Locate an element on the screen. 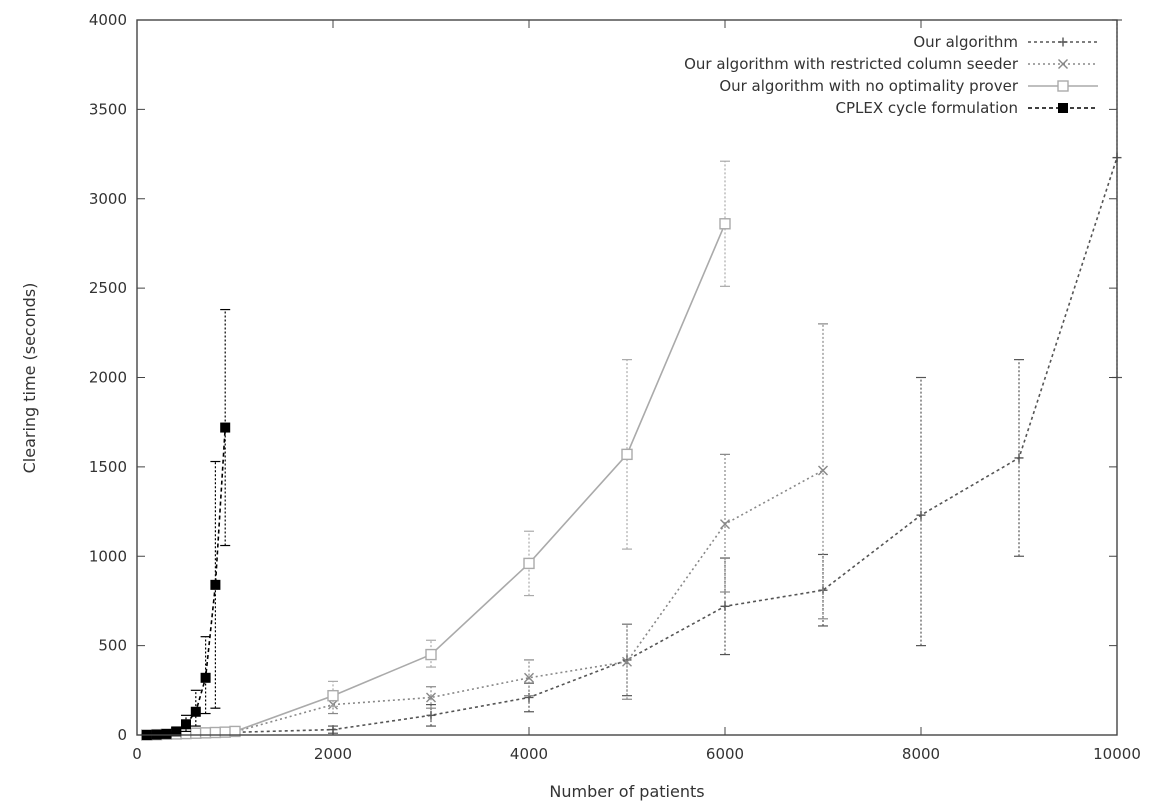 The width and height of the screenshot is (1153, 804). x-tick-label: 8000 is located at coordinates (921, 754).